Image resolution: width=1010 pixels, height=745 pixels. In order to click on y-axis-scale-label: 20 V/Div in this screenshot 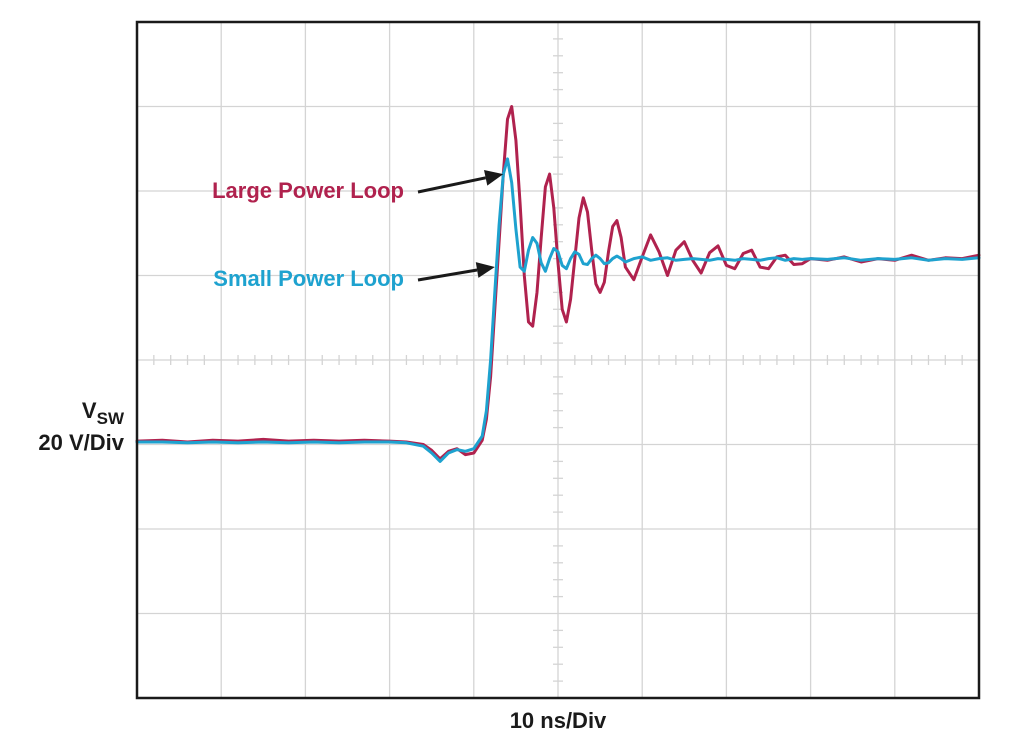, I will do `click(81, 442)`.